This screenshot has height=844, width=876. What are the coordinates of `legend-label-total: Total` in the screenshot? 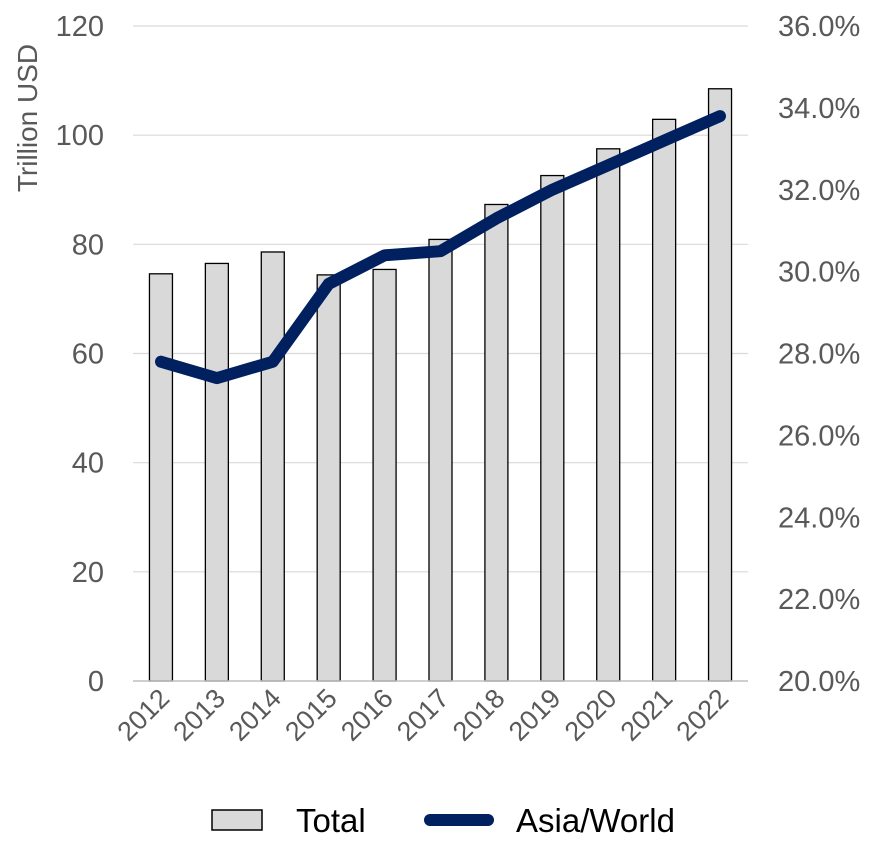 It's located at (331, 820).